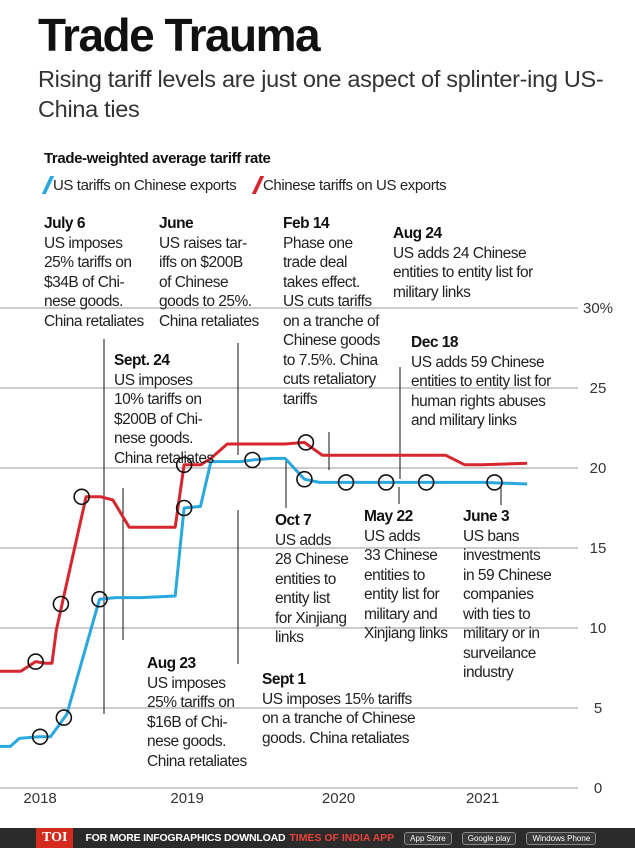  Describe the element at coordinates (417, 233) in the screenshot. I see `annotation-date: Aug 24` at that location.